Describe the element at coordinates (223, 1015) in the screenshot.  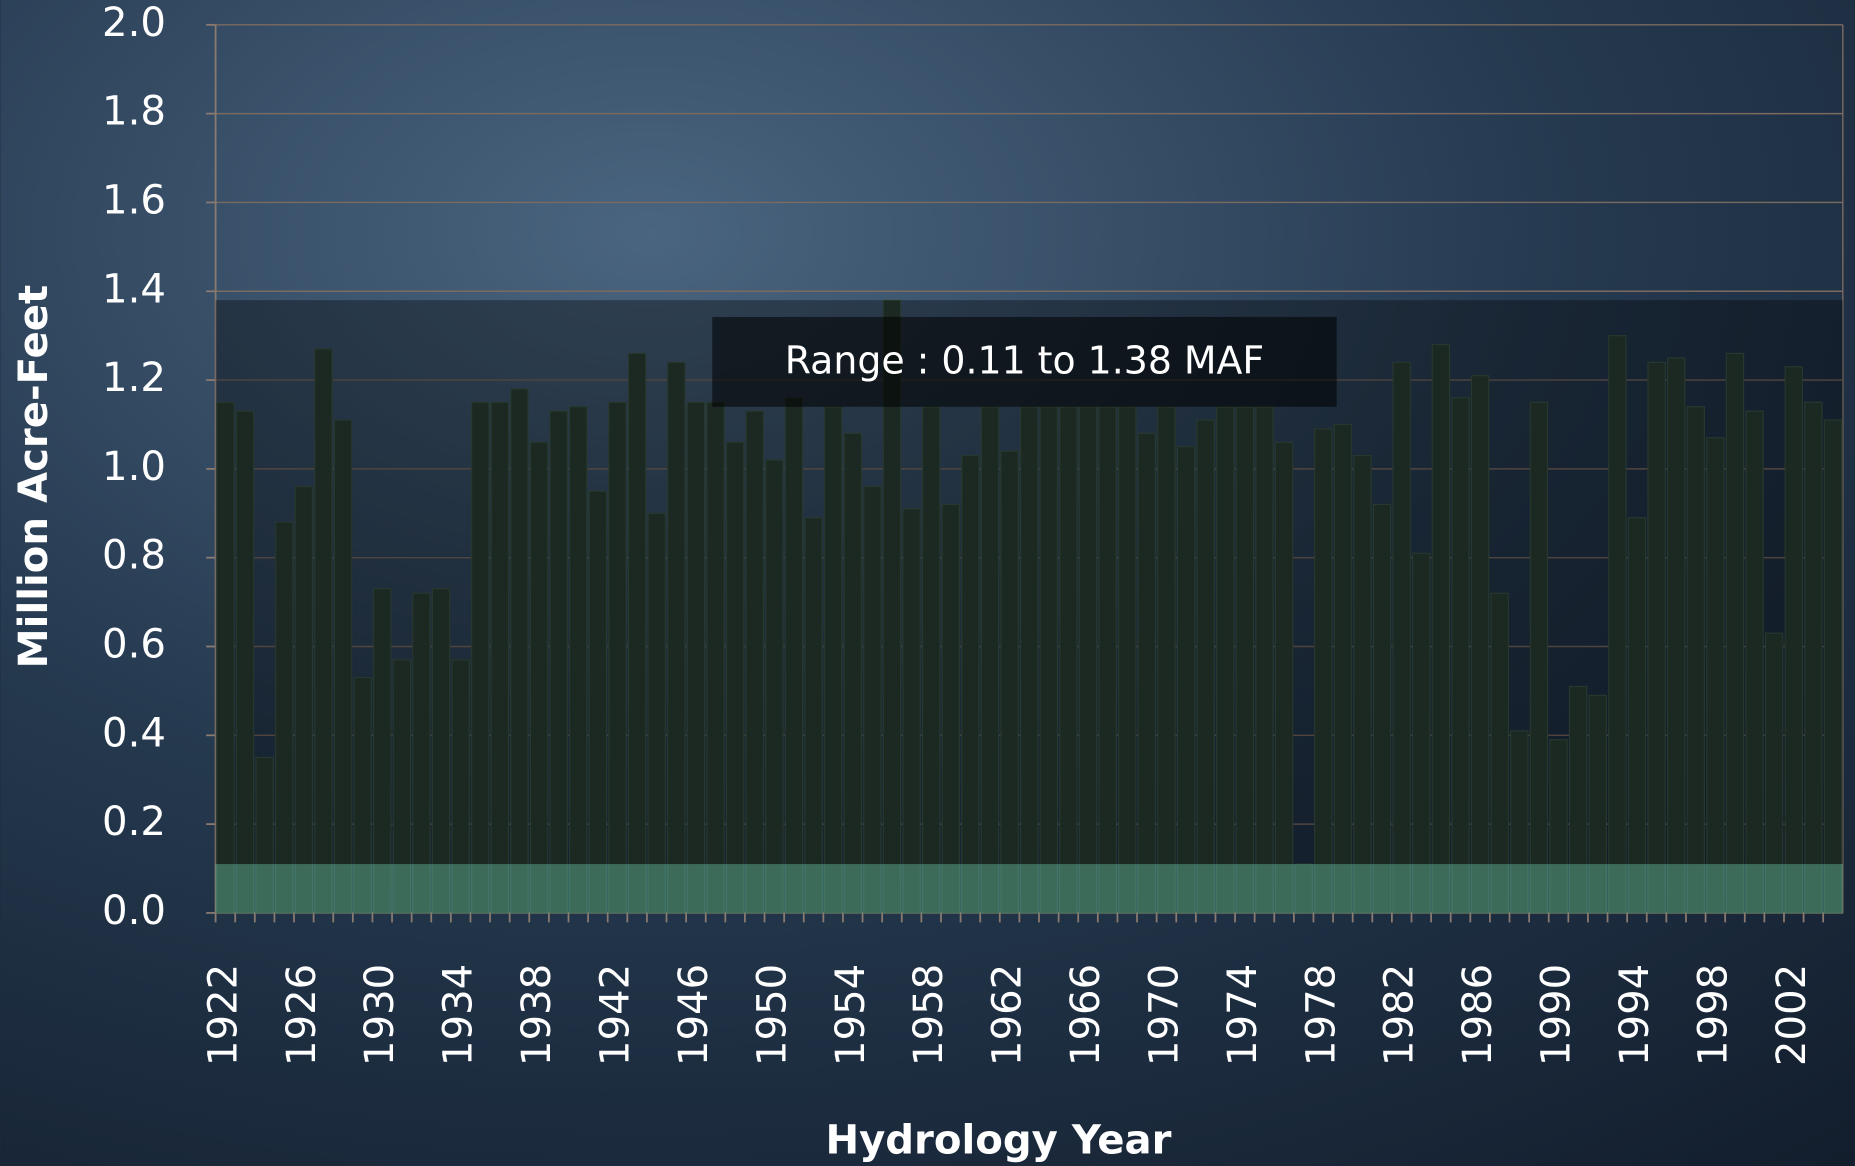
I see `x-tick-label: 1922` at that location.